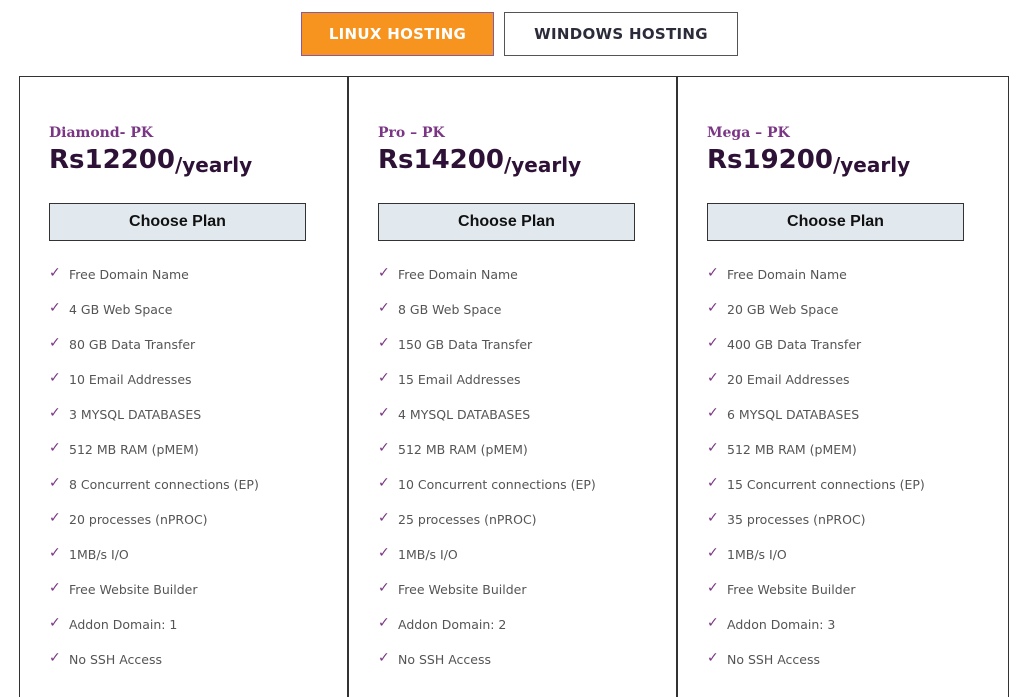  Describe the element at coordinates (198, 353) in the screenshot. I see `feature-item: ✓ 80 GB Data Transfer` at that location.